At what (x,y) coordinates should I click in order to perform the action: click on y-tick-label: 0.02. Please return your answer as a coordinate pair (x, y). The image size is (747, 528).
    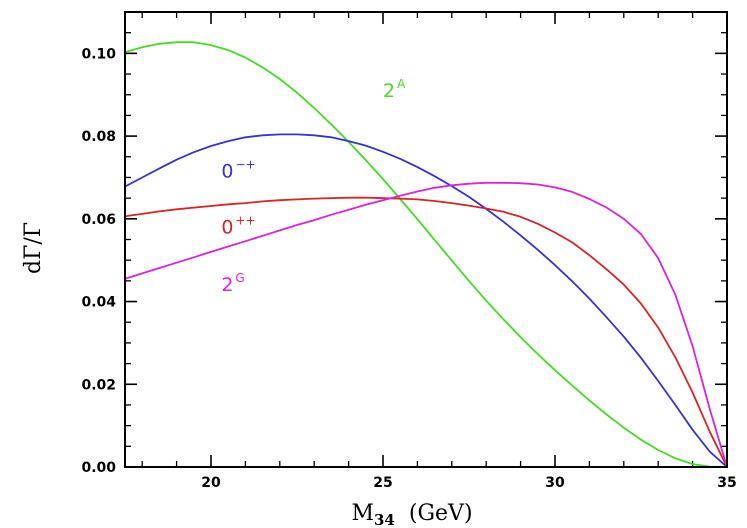
    Looking at the image, I should click on (98, 385).